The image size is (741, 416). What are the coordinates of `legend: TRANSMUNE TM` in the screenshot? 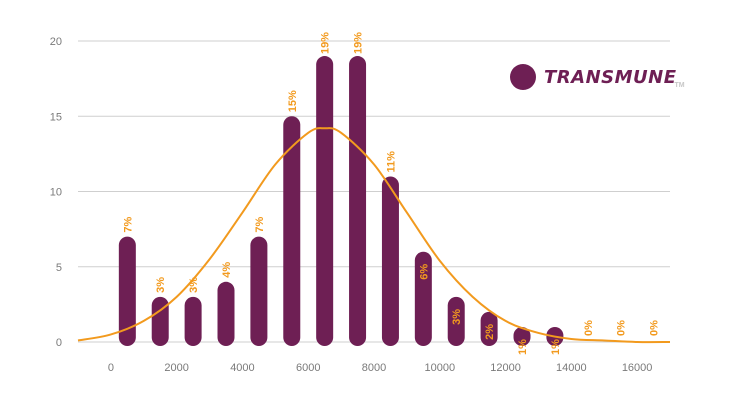 It's located at (598, 77).